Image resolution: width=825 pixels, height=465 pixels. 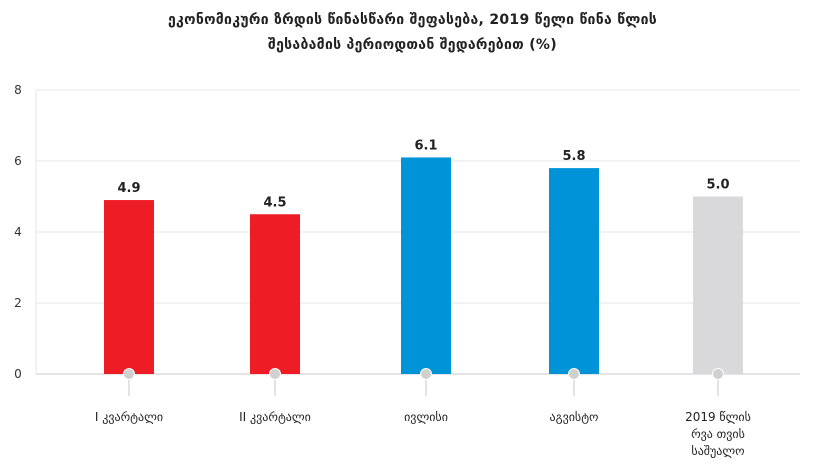 I want to click on x-tick-label: II კვარტალი, so click(x=275, y=417).